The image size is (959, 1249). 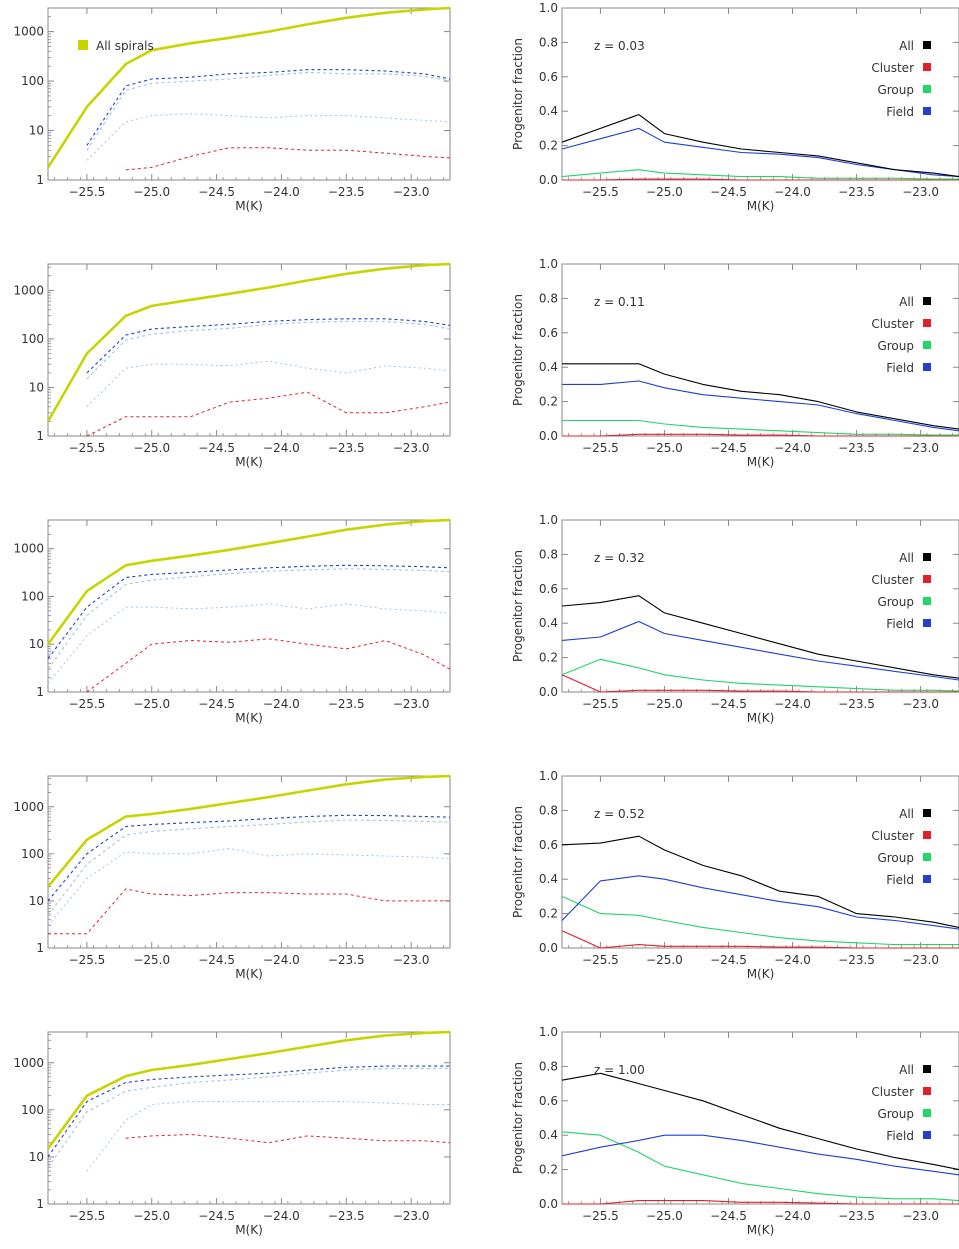 I want to click on panel-fraction-3-xtick-label: −23.5, so click(x=856, y=704).